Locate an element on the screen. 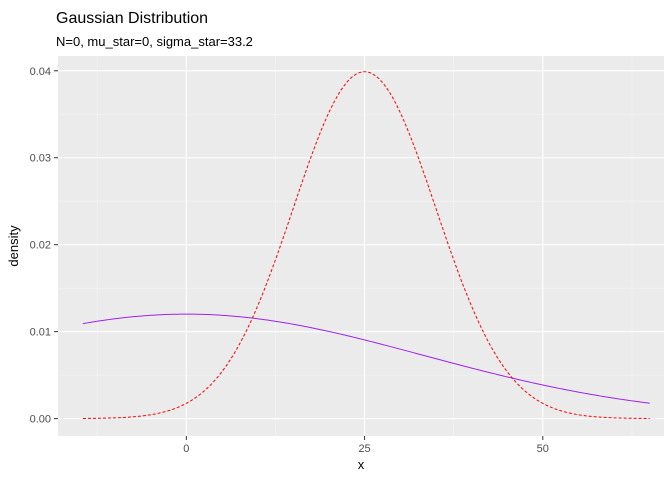 This screenshot has height=480, width=672. x-axis-title: x is located at coordinates (361, 464).